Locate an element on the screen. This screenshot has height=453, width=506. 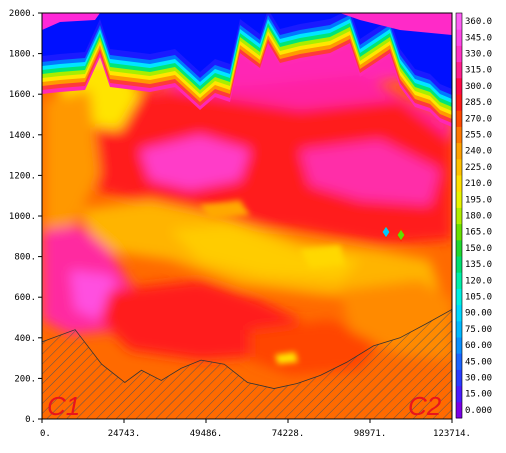
colorbar-label: 0.000 is located at coordinates (478, 411).